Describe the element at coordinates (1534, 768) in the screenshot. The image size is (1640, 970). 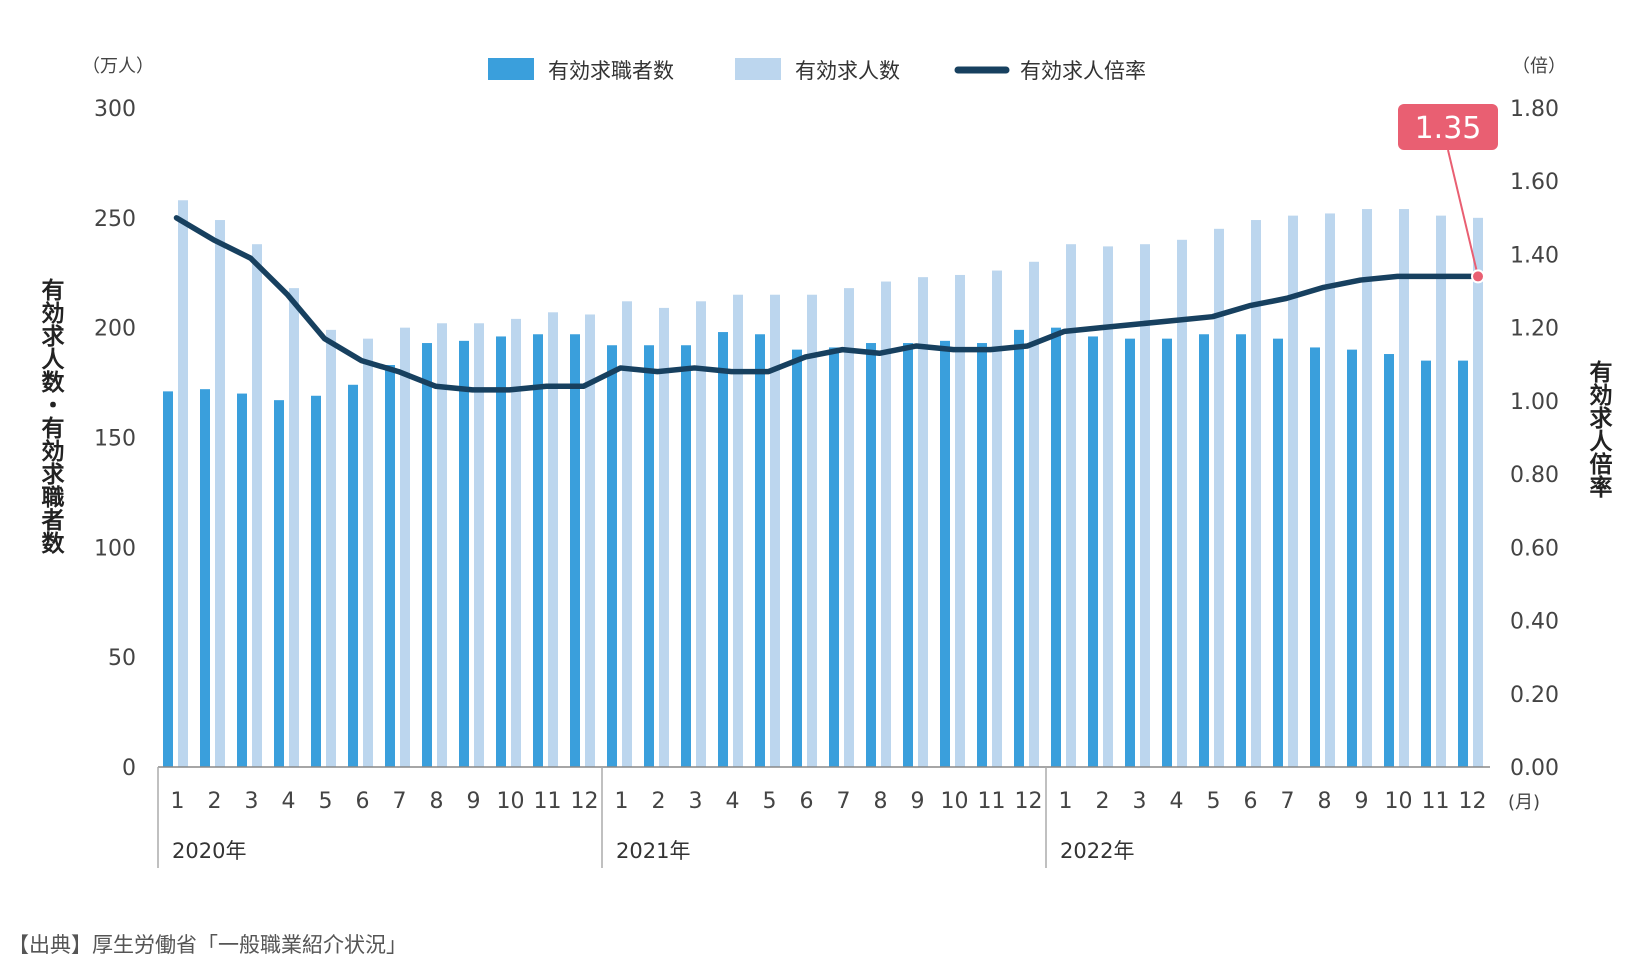
I see `right-tick-label: 0.00` at that location.